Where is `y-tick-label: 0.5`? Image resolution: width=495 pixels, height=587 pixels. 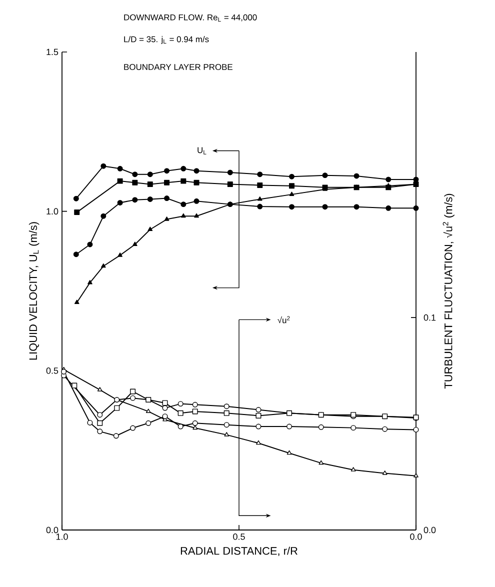
y-tick-label: 0.5 is located at coordinates (52, 370).